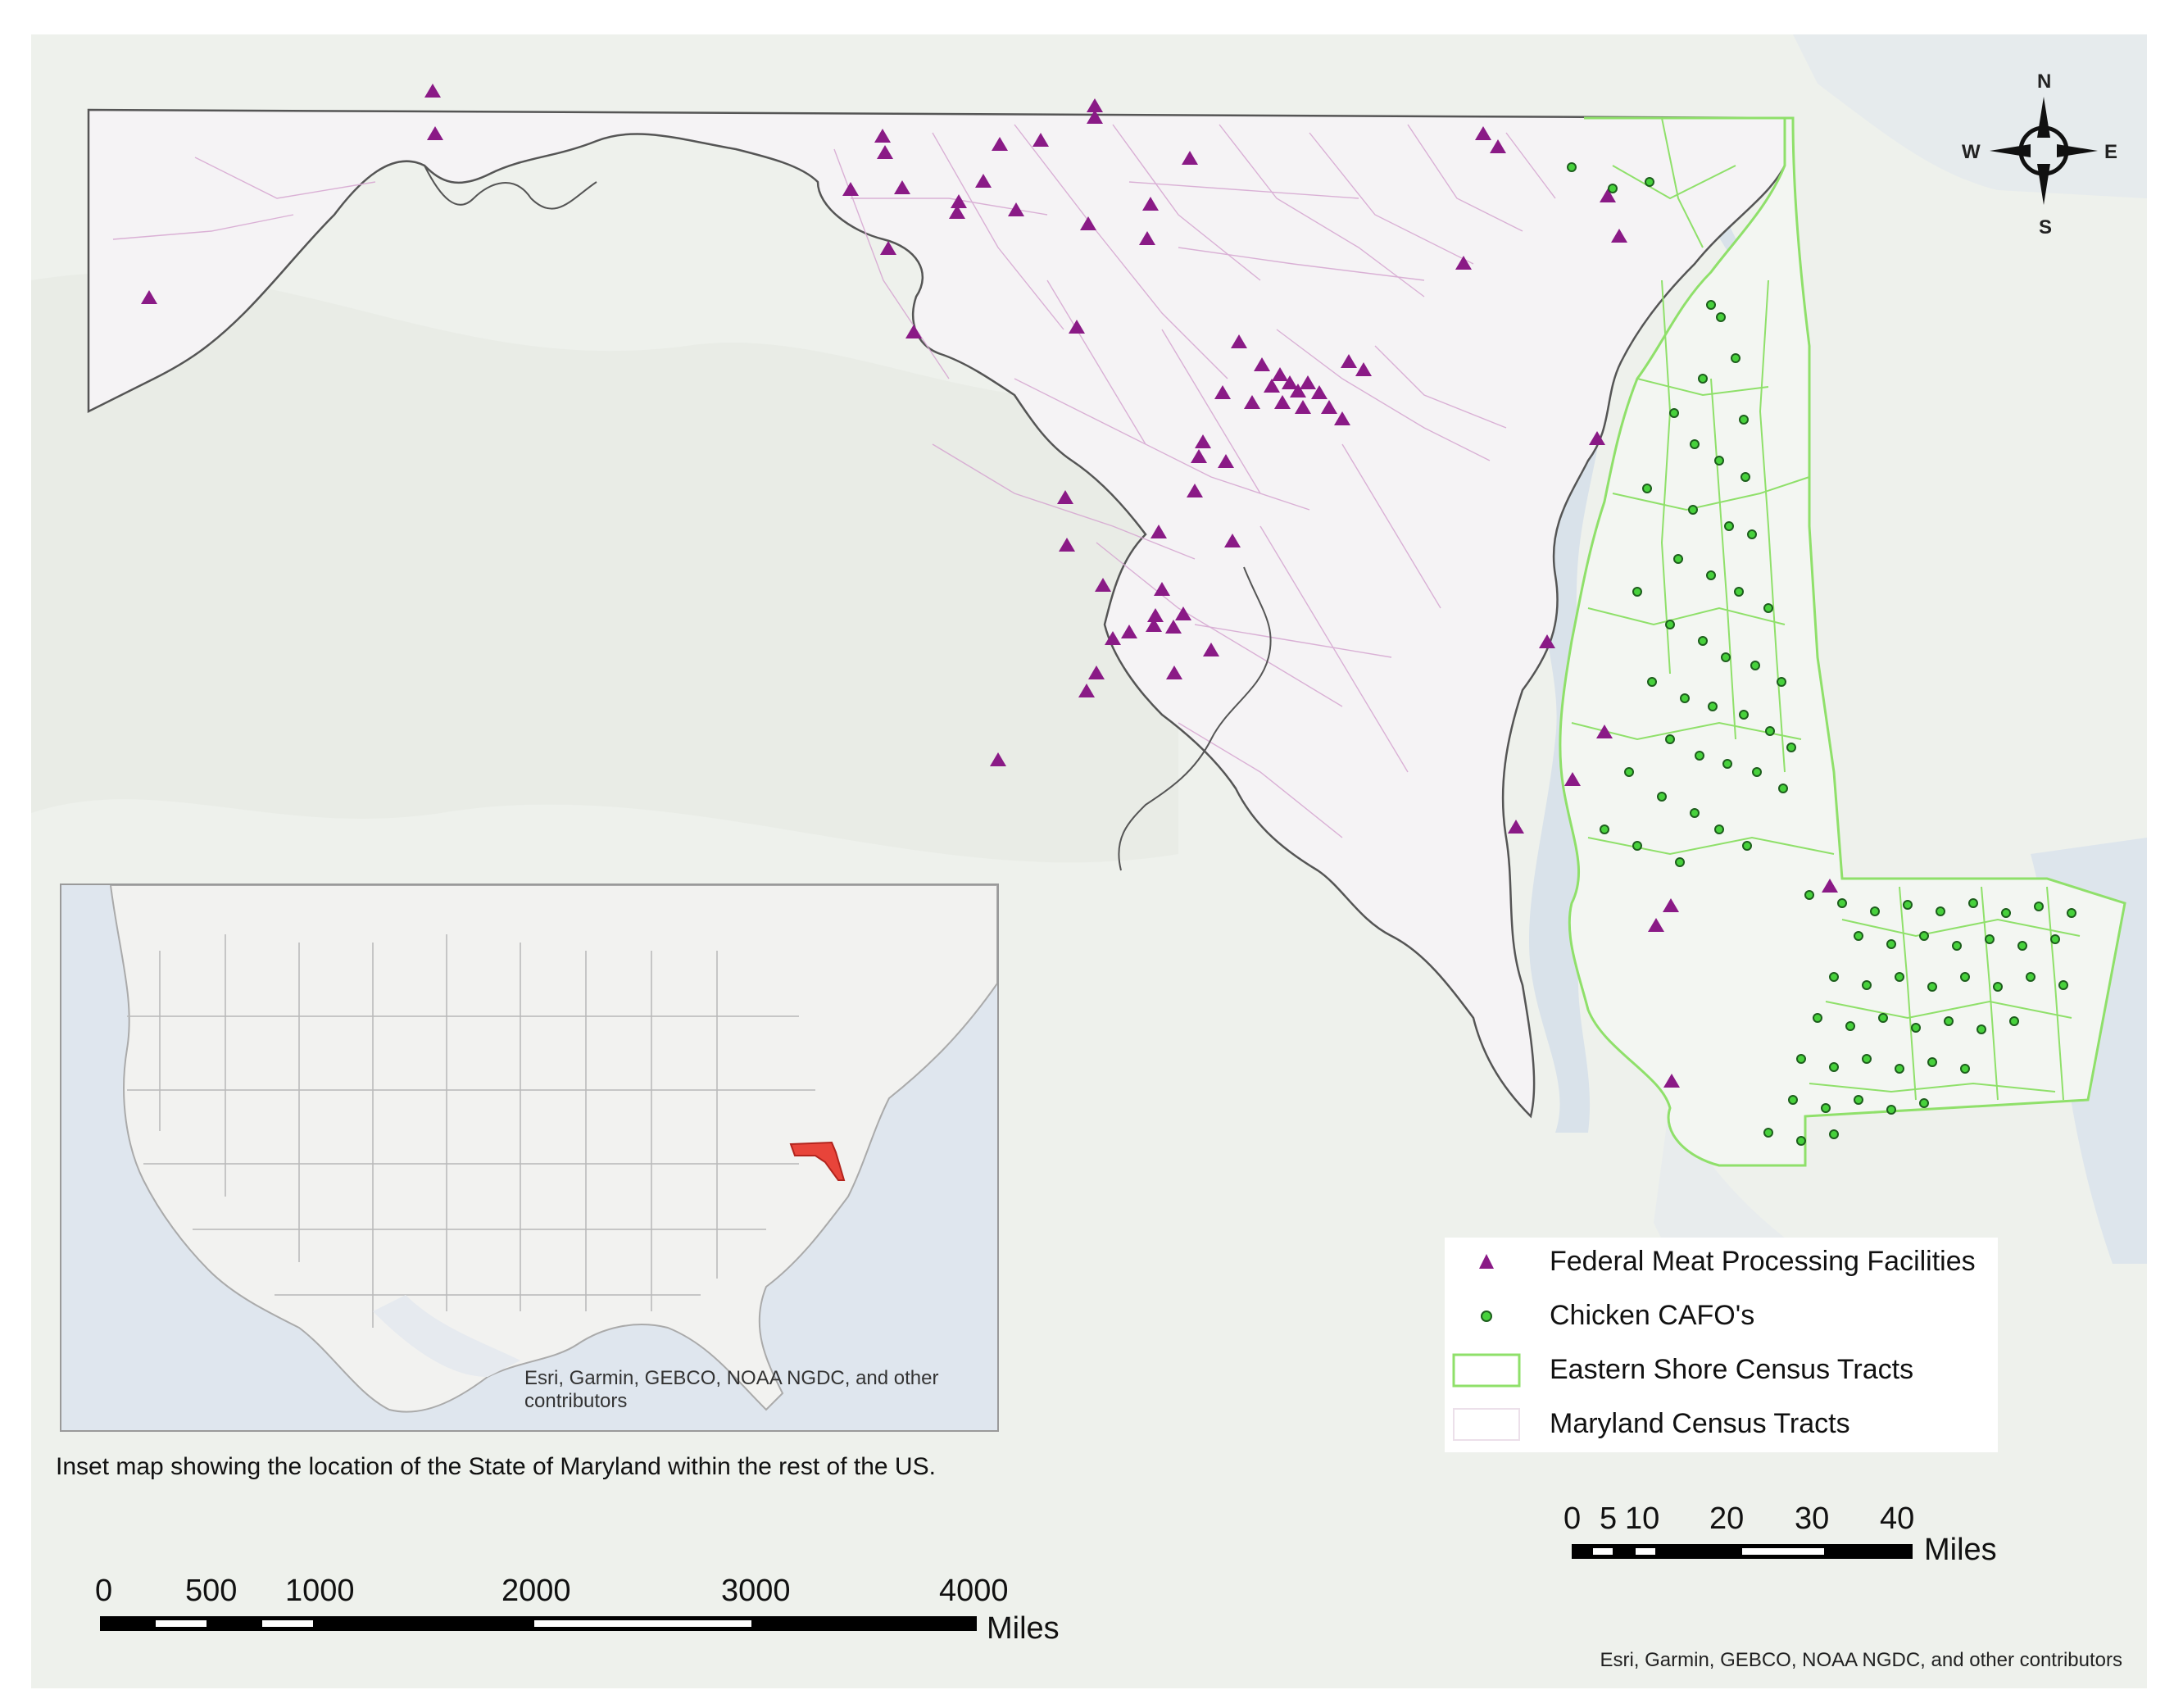 This screenshot has width=2183, height=1708. I want to click on legend-item-eastern-shore: Eastern Shore Census Tracts, so click(1721, 1372).